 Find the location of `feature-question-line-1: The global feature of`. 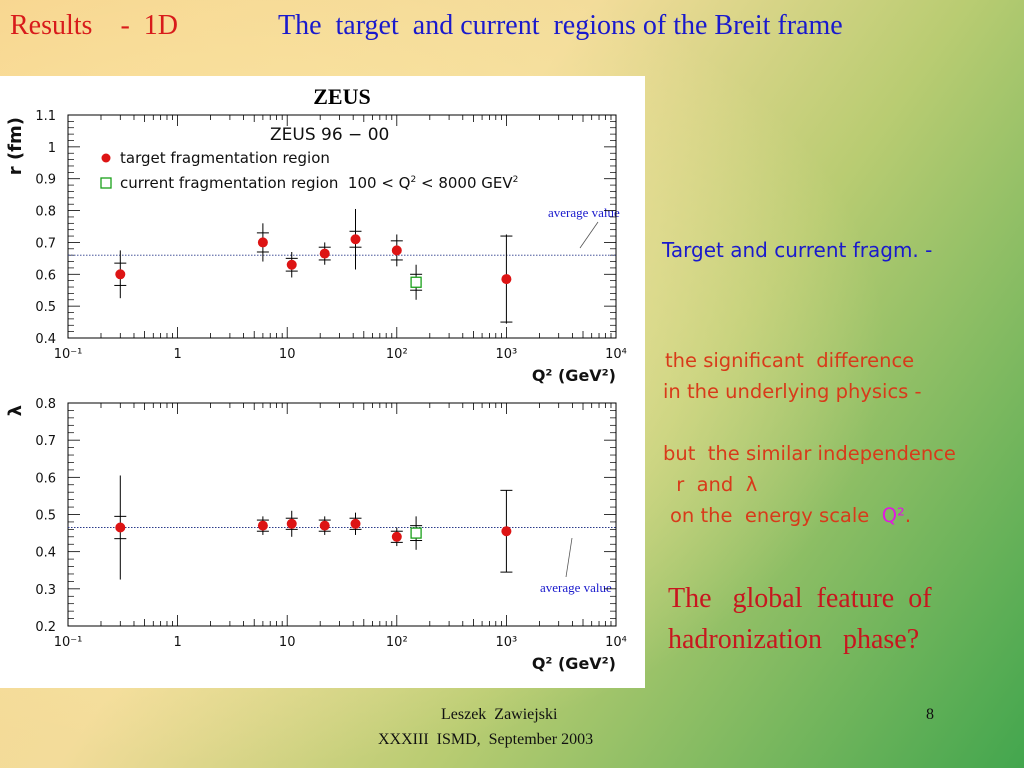

feature-question-line-1: The global feature of is located at coordinates (800, 598).